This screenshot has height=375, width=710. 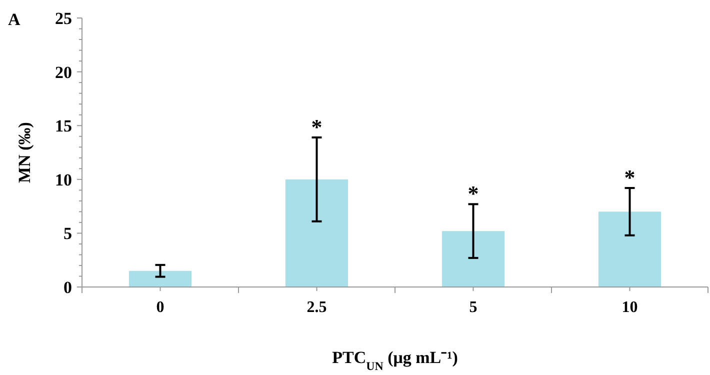 What do you see at coordinates (14, 19) in the screenshot?
I see `text: A` at bounding box center [14, 19].